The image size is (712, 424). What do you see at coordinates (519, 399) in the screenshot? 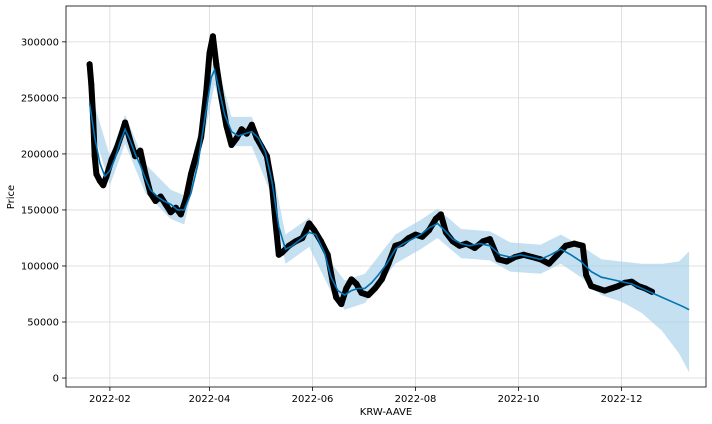
I see `x-tick-label: 2022-10` at bounding box center [519, 399].